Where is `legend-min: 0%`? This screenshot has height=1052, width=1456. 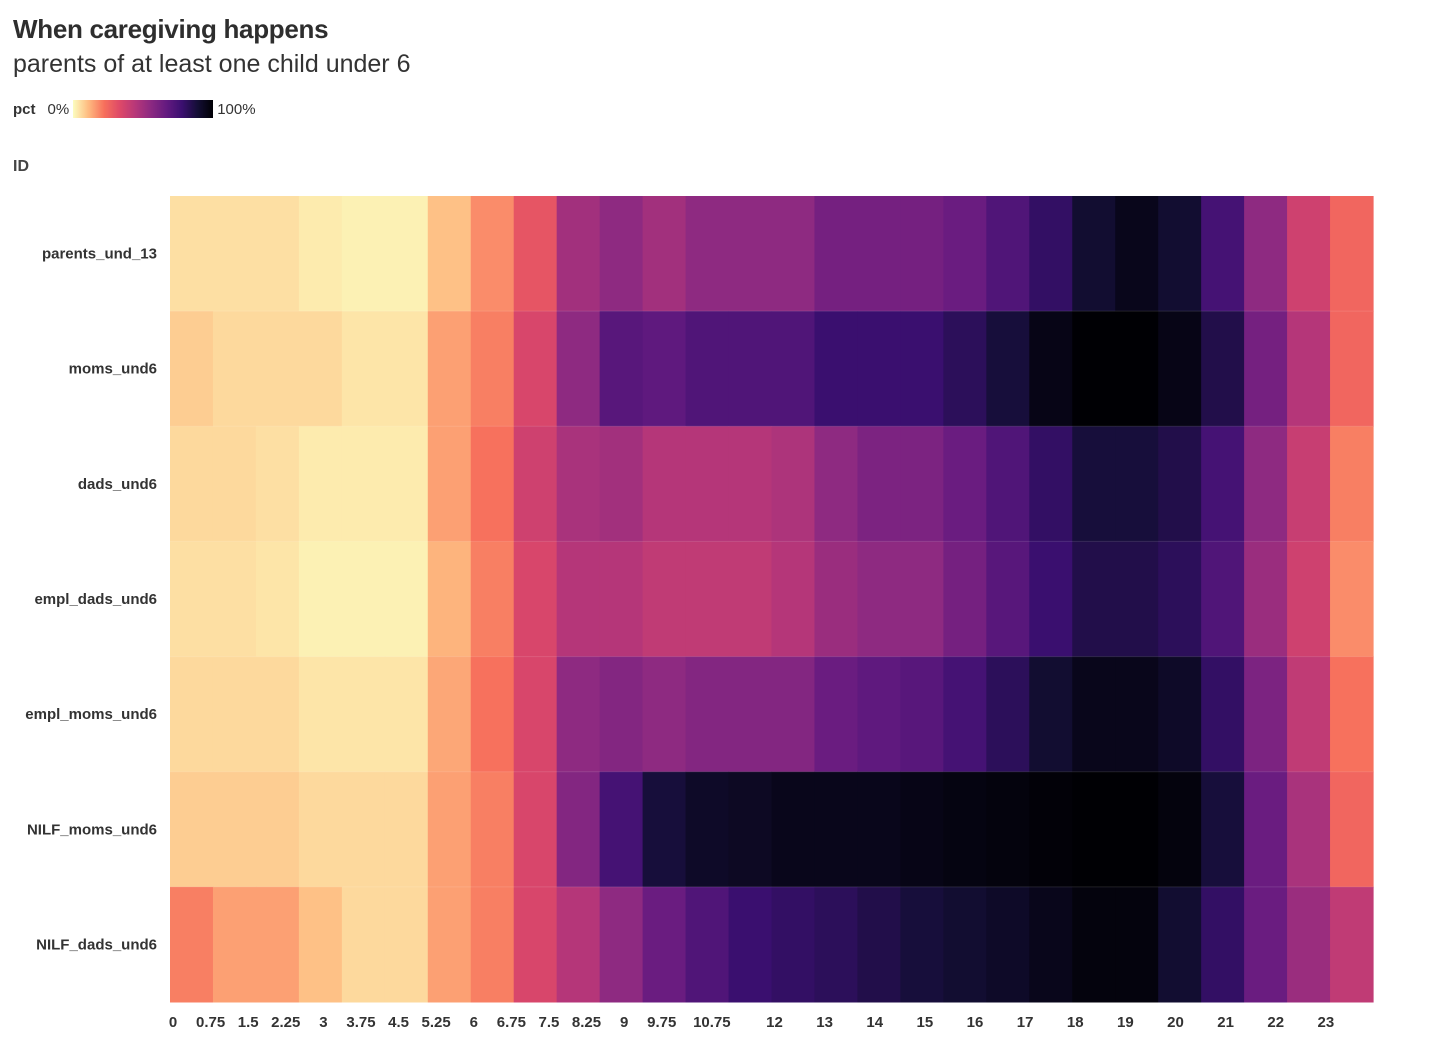
legend-min: 0% is located at coordinates (58, 109).